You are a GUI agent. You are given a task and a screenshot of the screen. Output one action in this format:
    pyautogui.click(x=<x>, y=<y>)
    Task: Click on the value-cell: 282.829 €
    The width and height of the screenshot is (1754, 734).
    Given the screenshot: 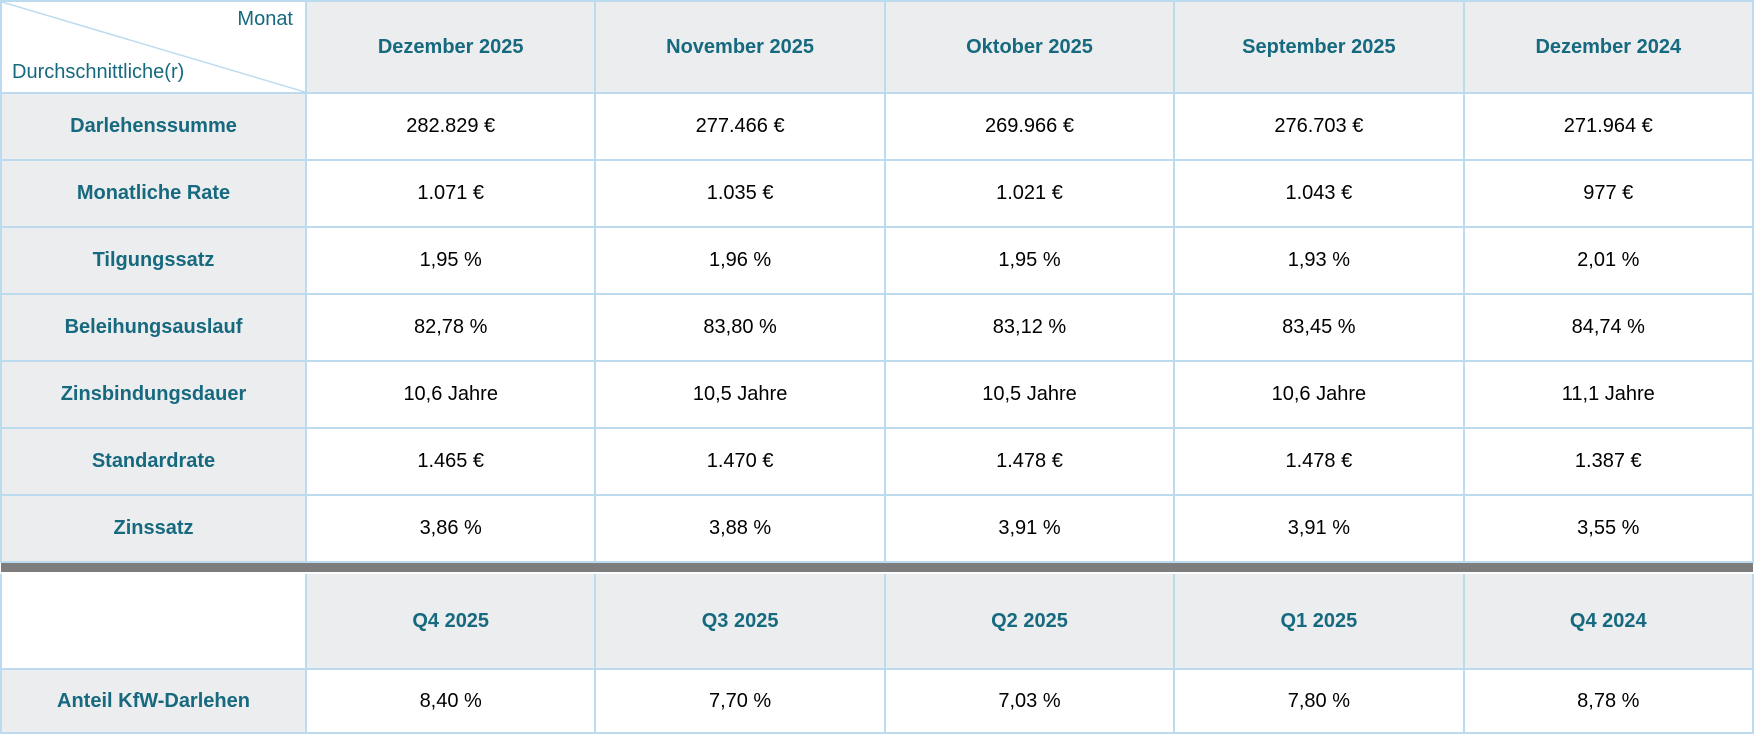 What is the action you would take?
    pyautogui.click(x=450, y=126)
    